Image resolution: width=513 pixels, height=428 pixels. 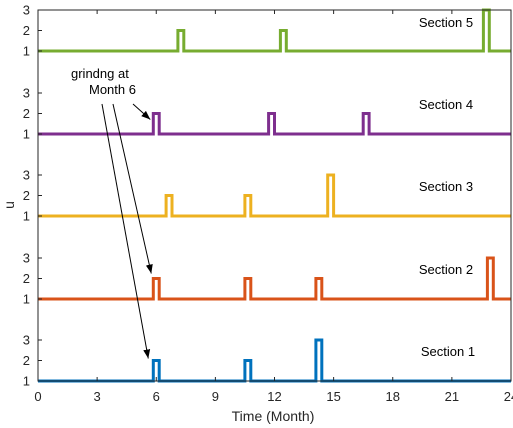 What do you see at coordinates (446, 269) in the screenshot?
I see `section-label-2: Section 2` at bounding box center [446, 269].